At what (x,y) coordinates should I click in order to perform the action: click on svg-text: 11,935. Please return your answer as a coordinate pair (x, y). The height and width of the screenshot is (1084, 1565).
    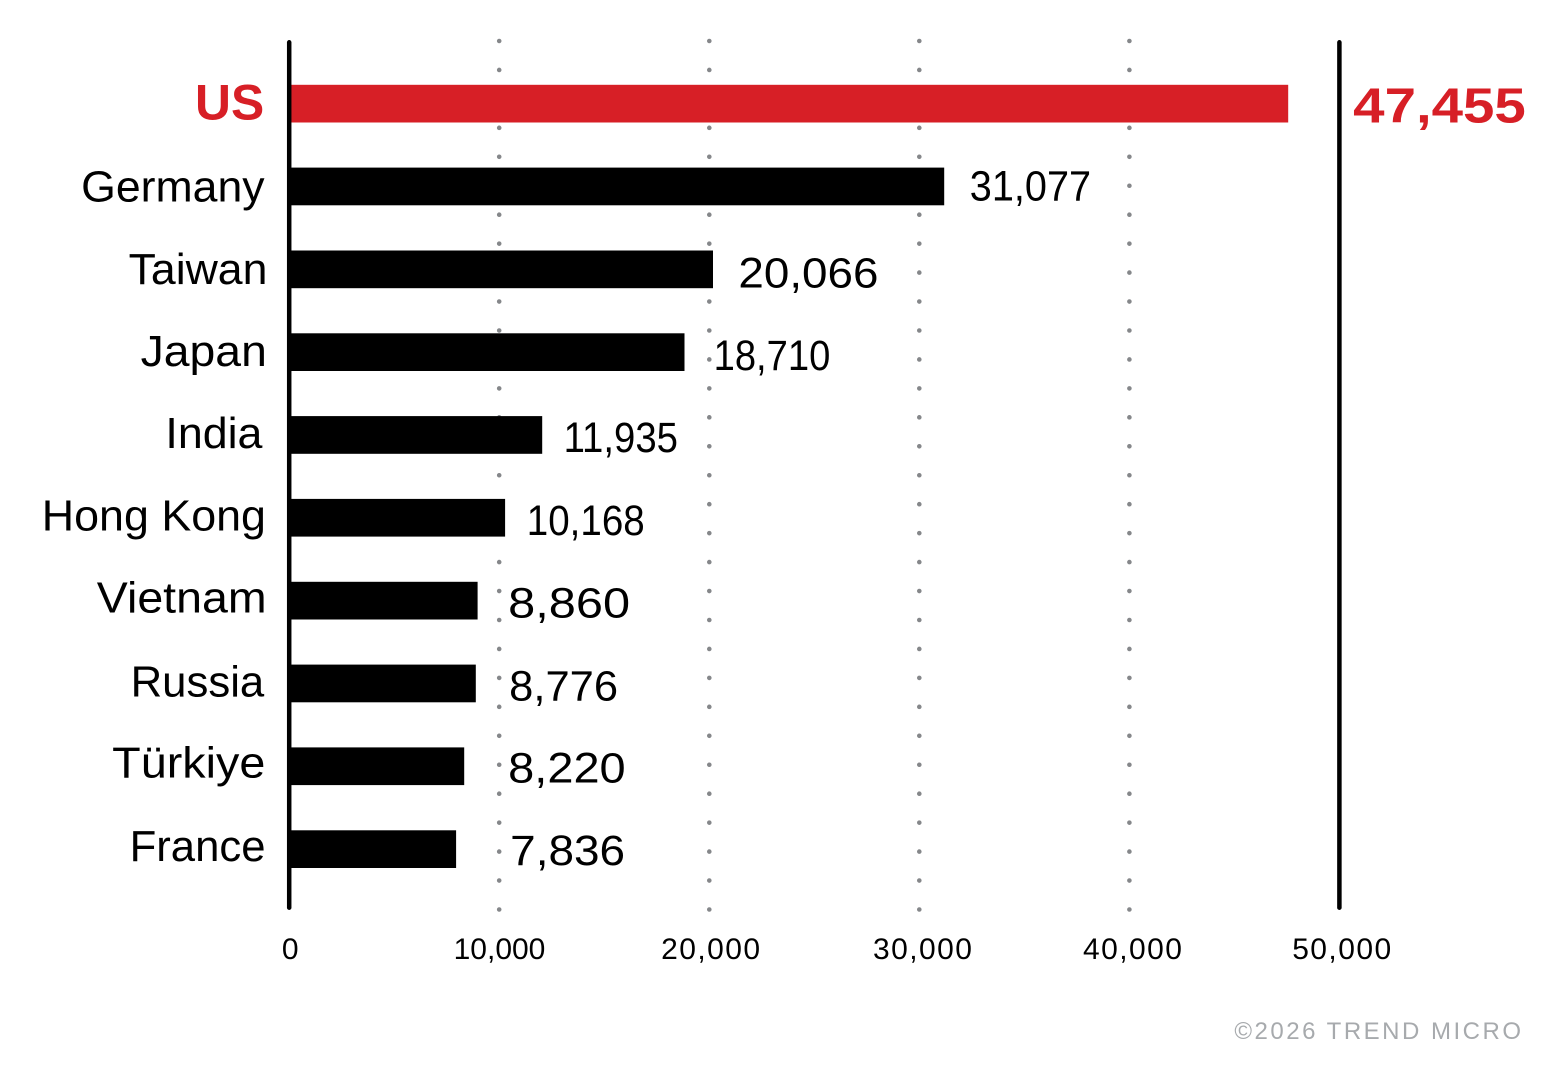
    Looking at the image, I should click on (621, 438).